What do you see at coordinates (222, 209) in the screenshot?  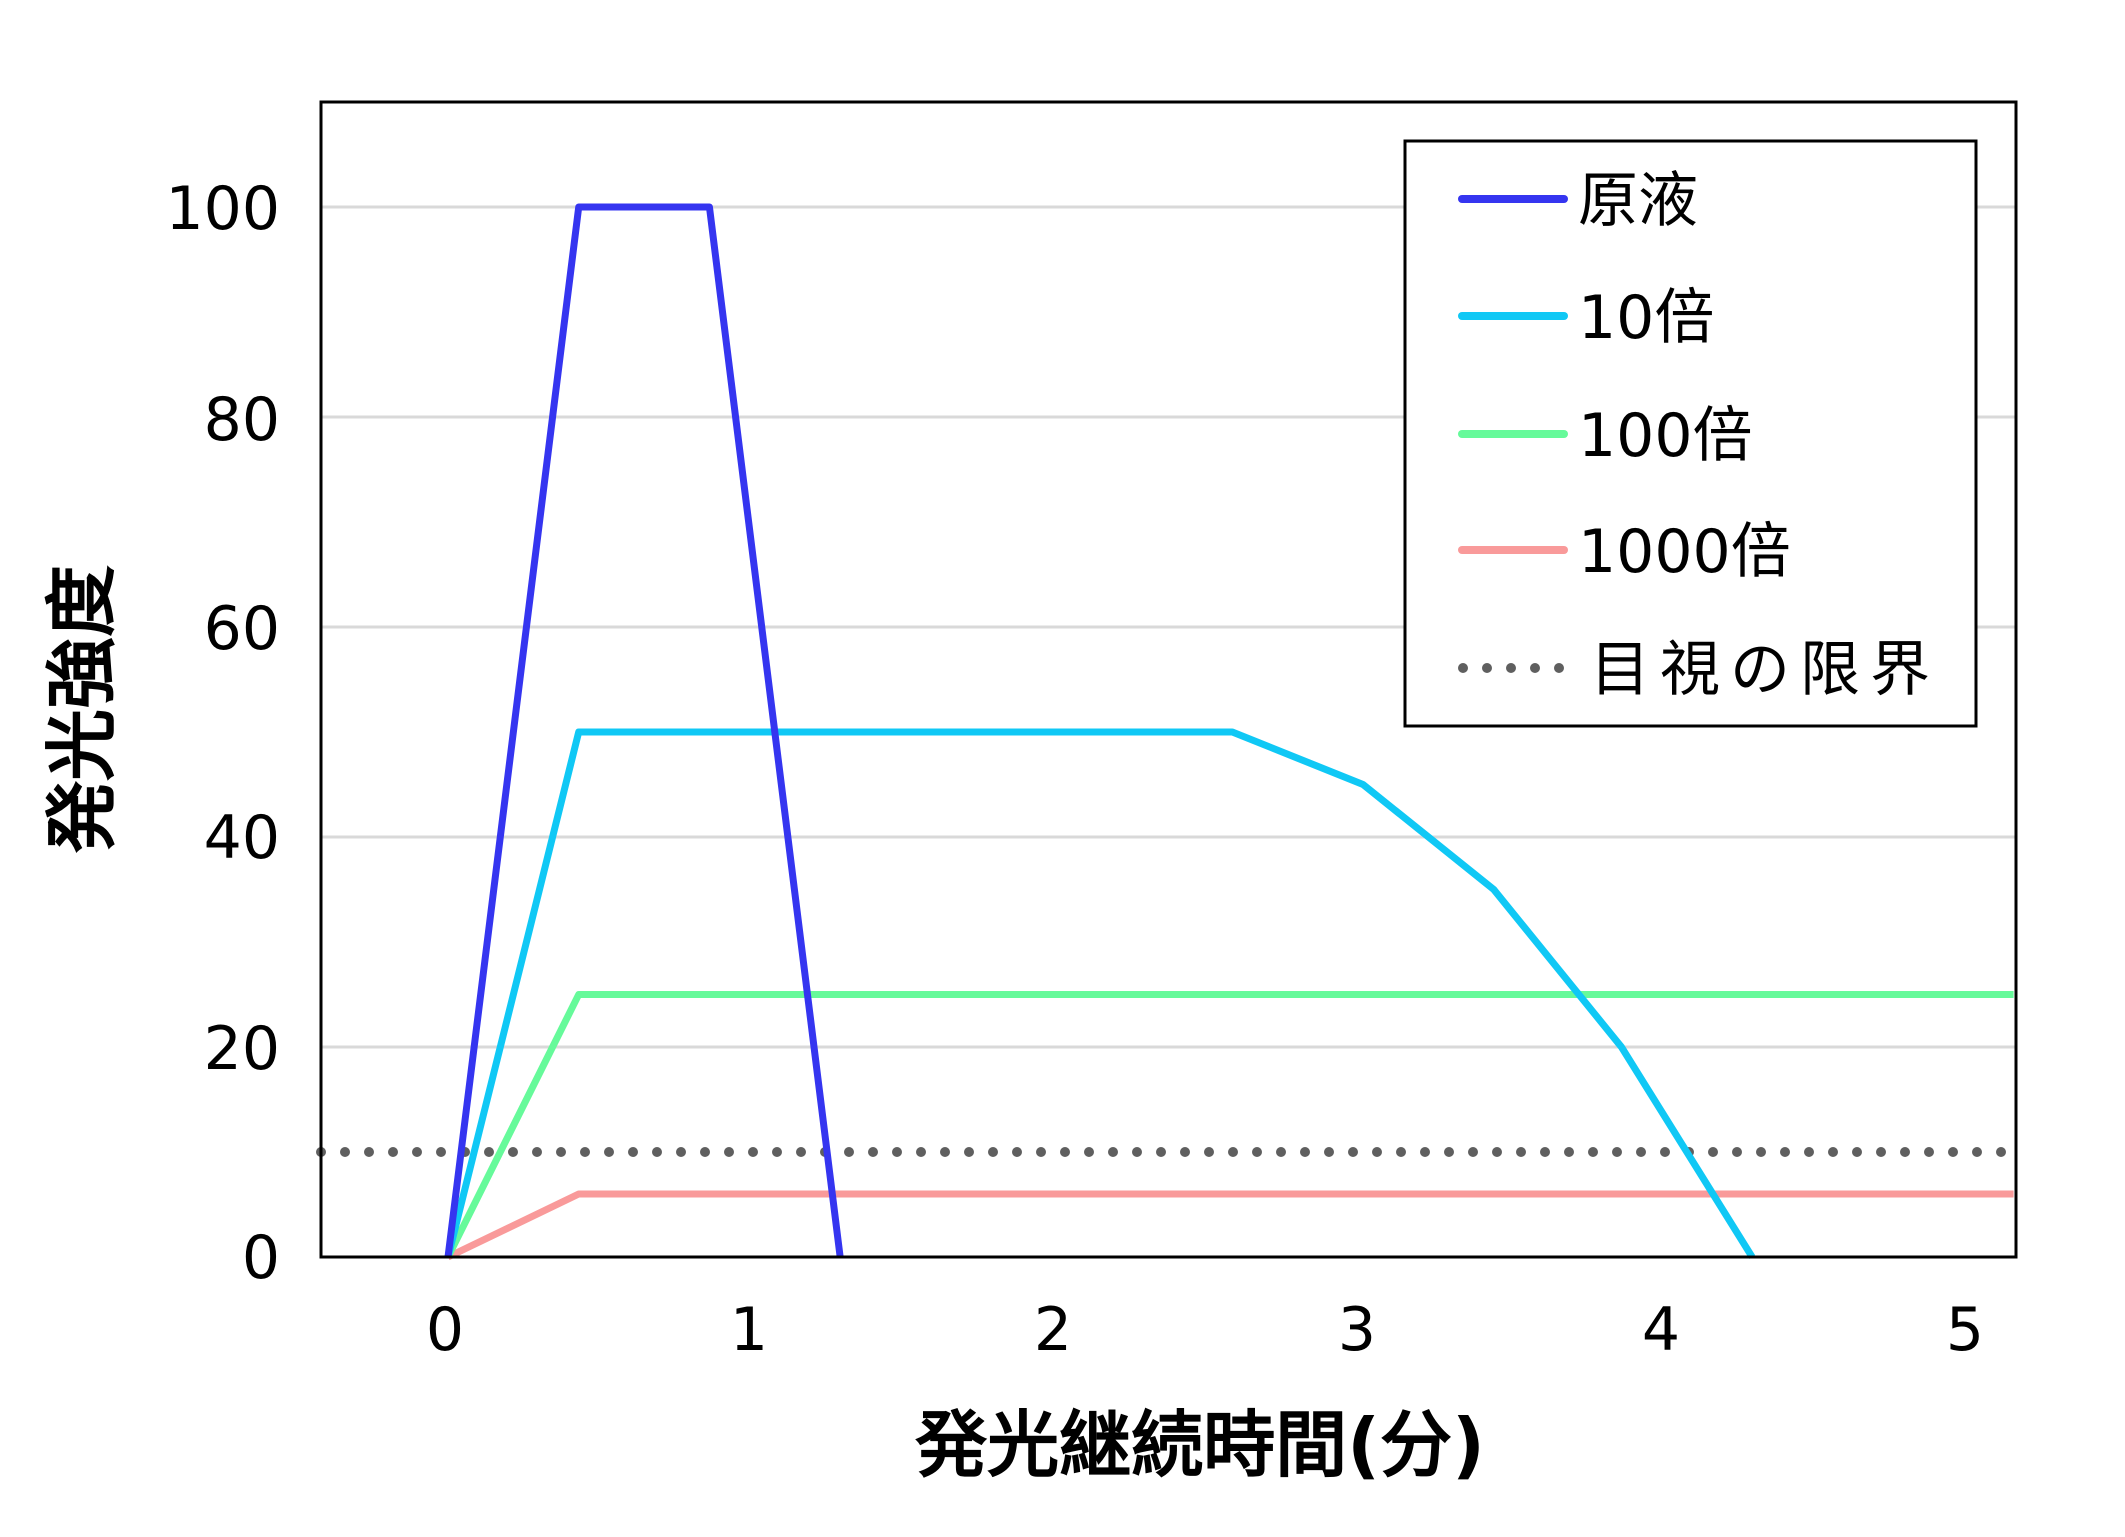 I see `y-tick-label: 100` at bounding box center [222, 209].